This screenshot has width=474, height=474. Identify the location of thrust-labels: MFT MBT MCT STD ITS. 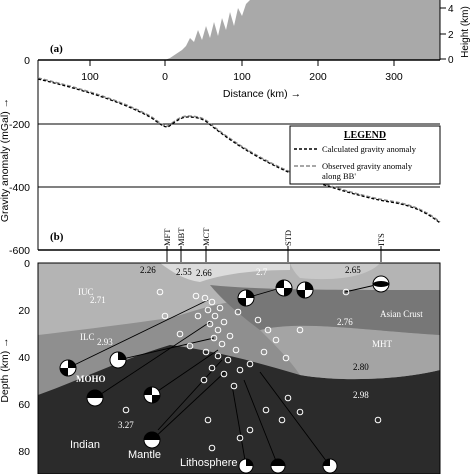
(274, 244).